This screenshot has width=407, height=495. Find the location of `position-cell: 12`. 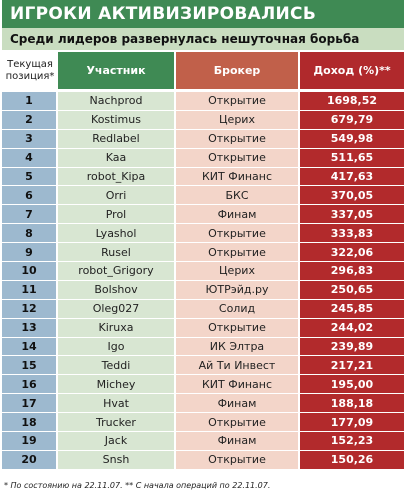

position-cell: 12 is located at coordinates (30, 308).